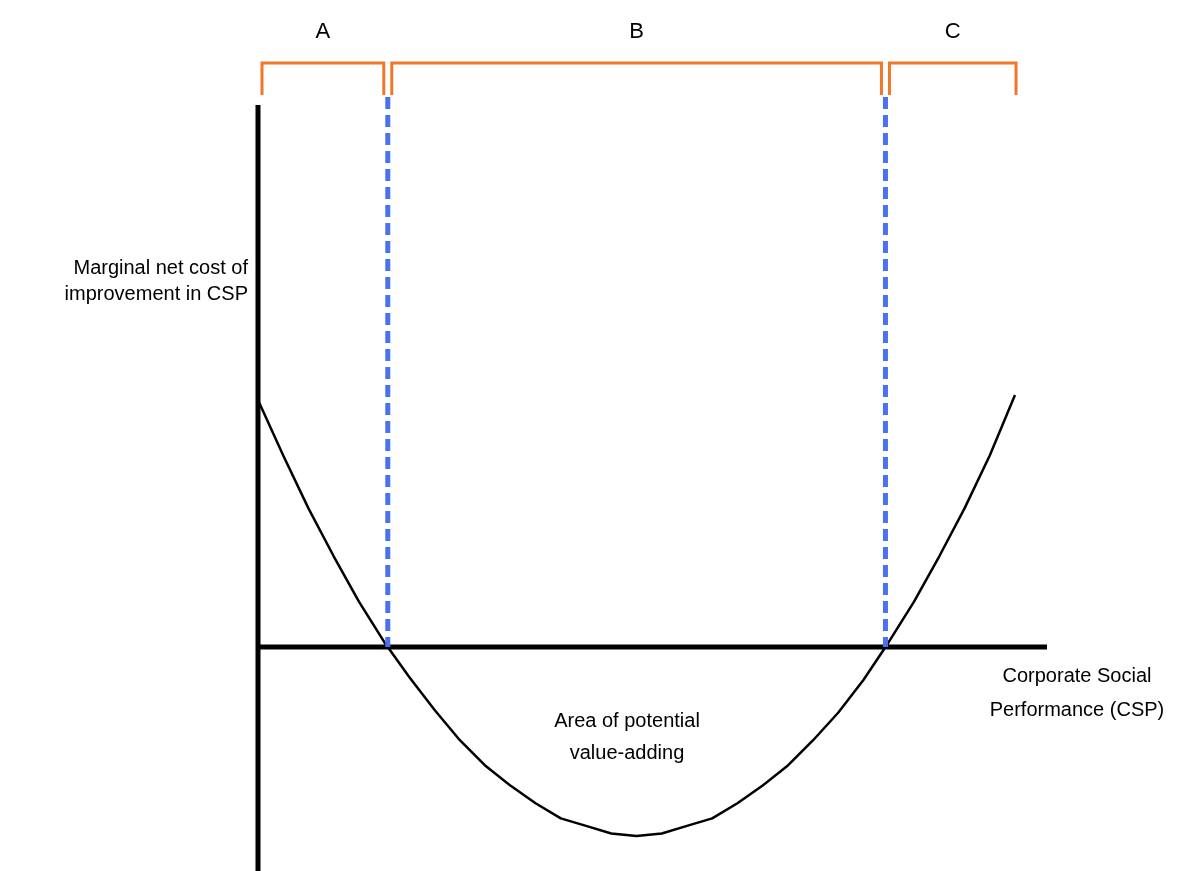 This screenshot has width=1187, height=871. I want to click on y-axis-title: Marginal net cost of improvement in CSP, so click(156, 280).